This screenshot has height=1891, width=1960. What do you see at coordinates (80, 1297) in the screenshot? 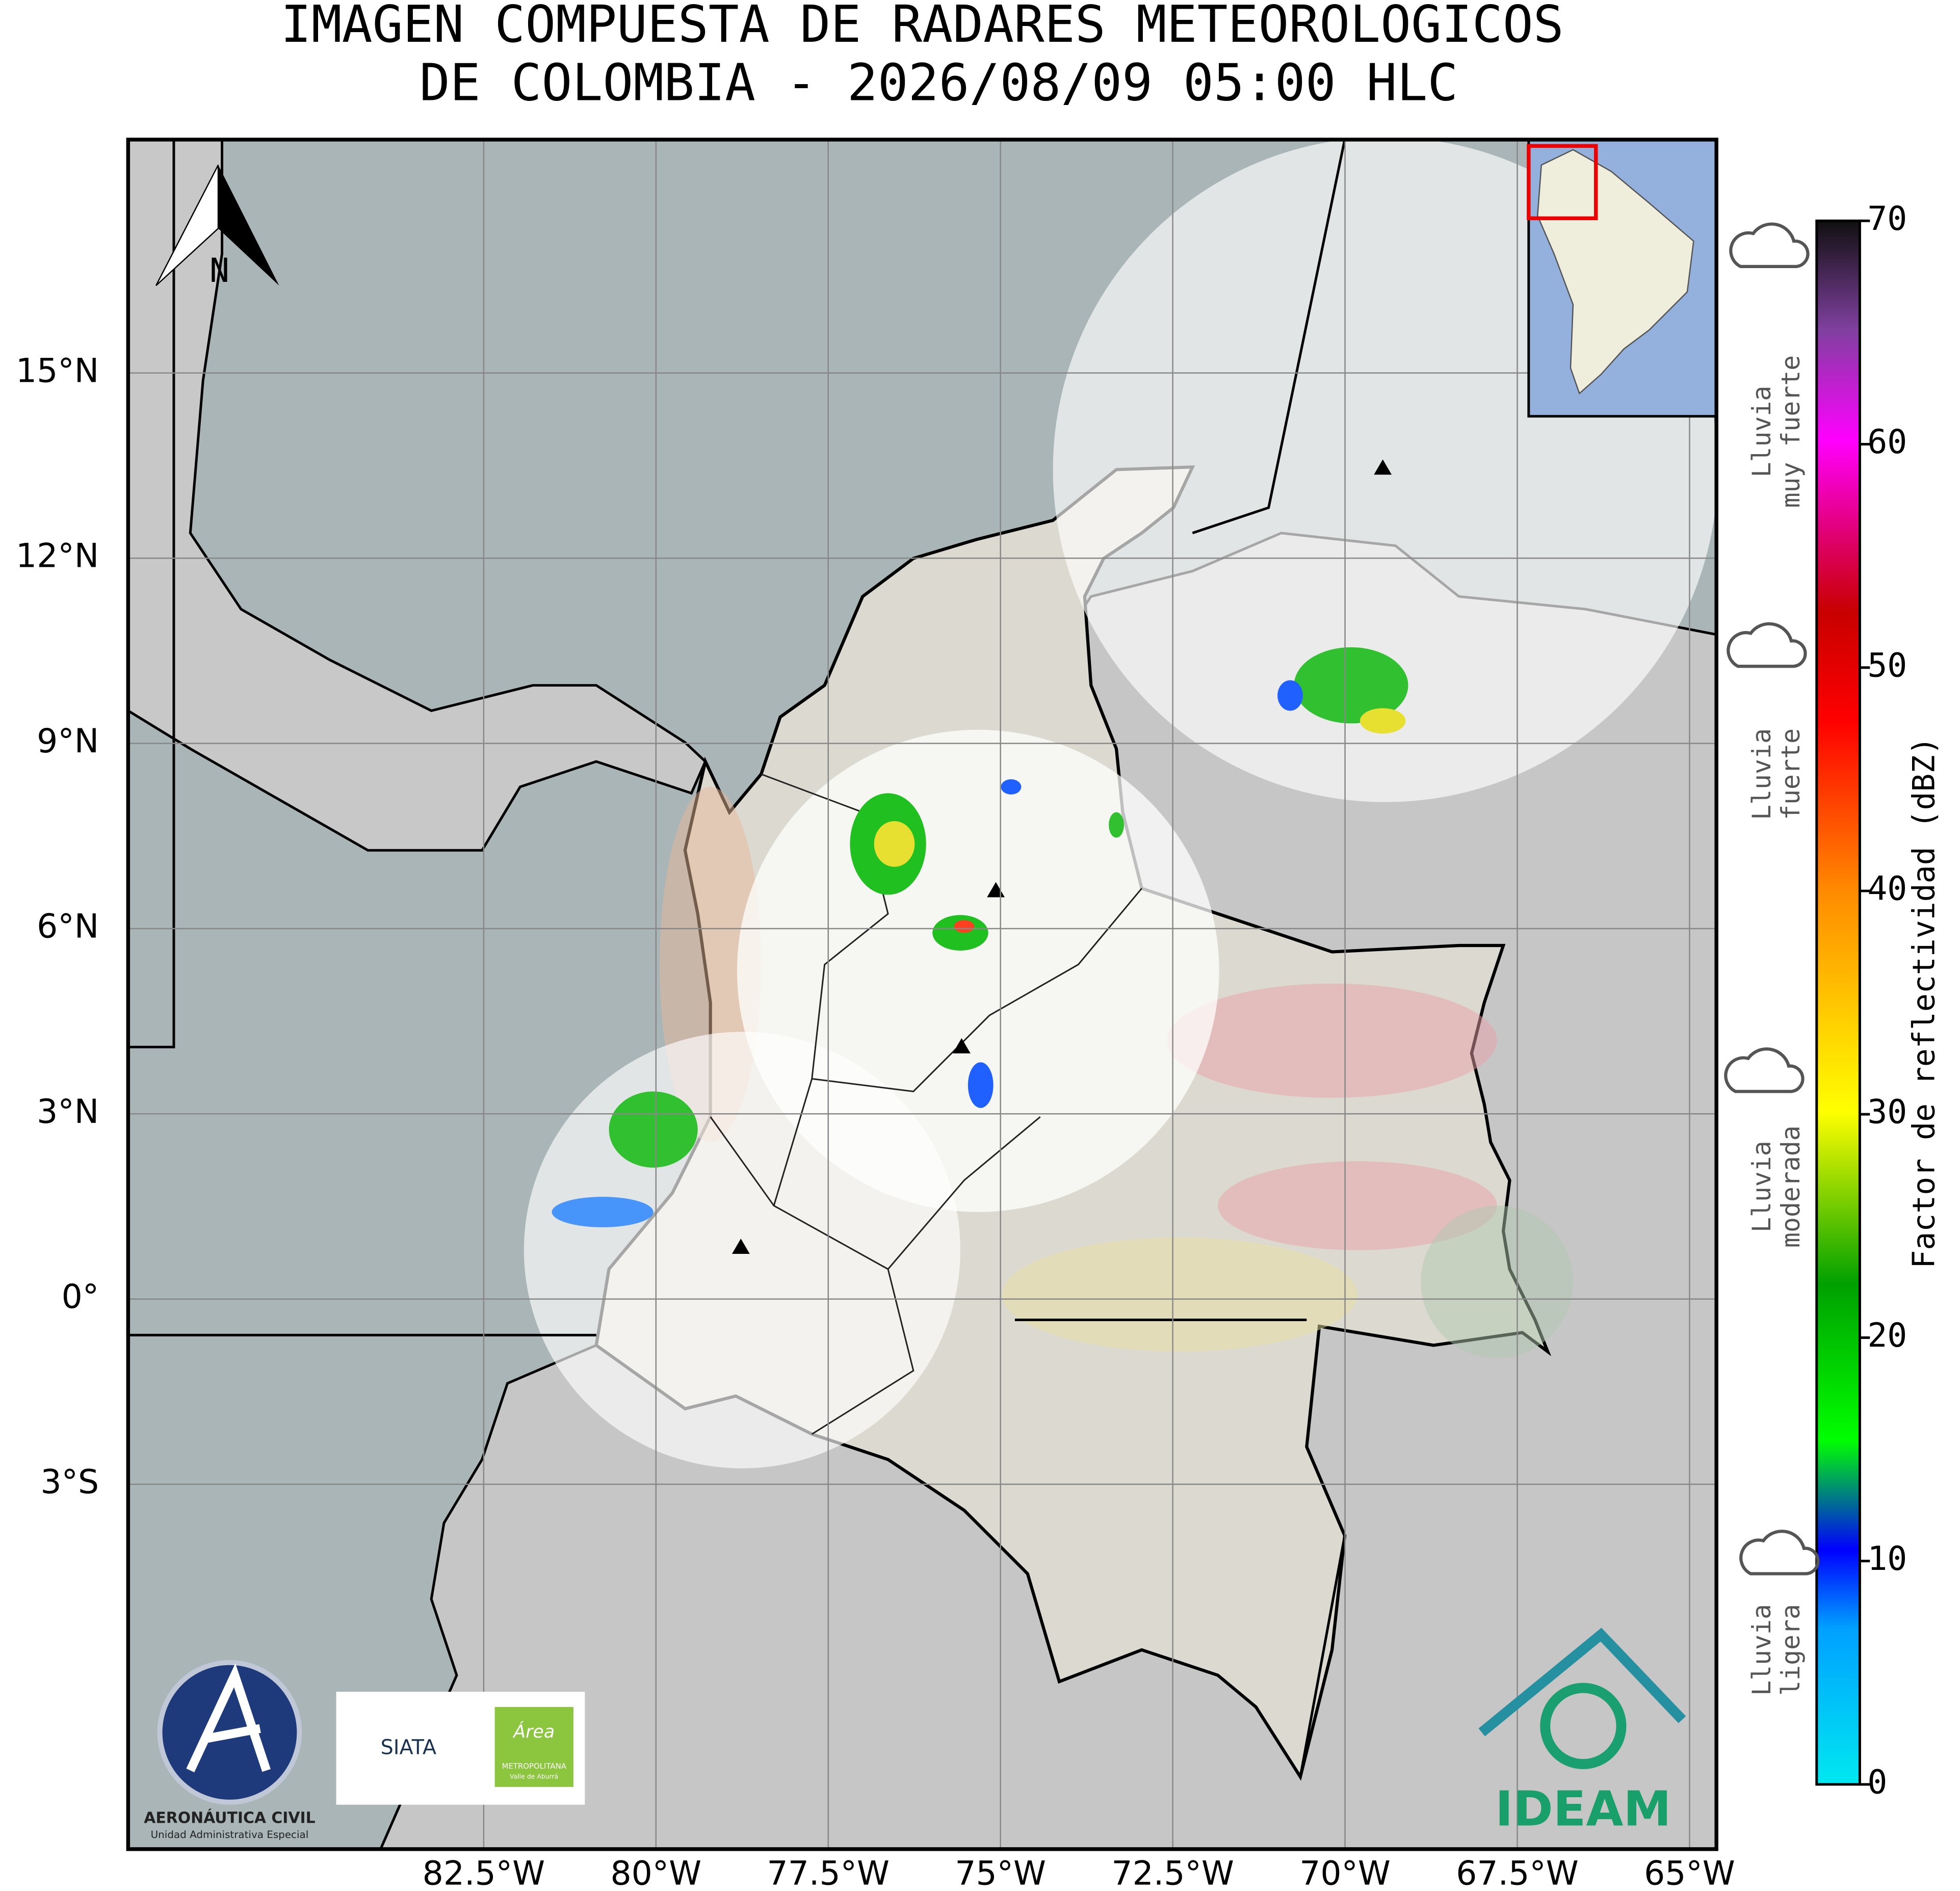
I see `y-tick-label: 0°` at bounding box center [80, 1297].